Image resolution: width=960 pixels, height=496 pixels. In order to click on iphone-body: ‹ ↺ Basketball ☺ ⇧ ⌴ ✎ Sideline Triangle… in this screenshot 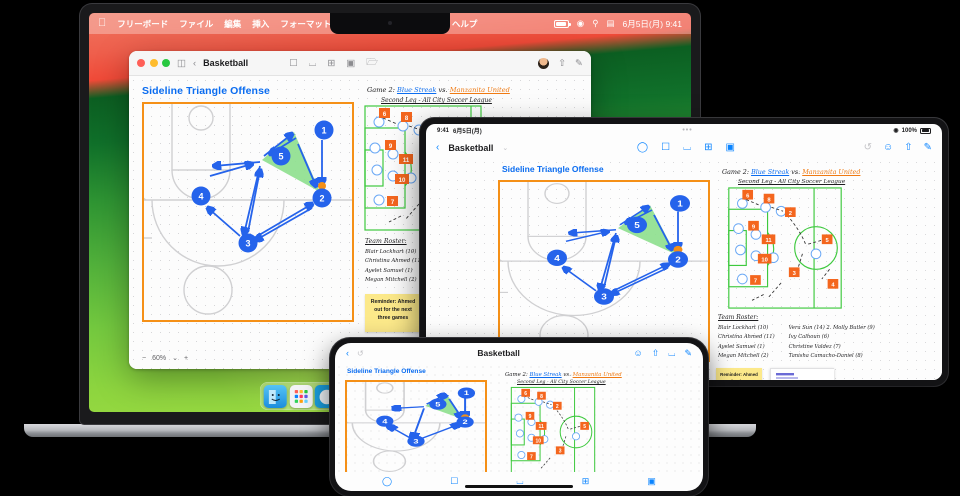, I will do `click(519, 417)`.